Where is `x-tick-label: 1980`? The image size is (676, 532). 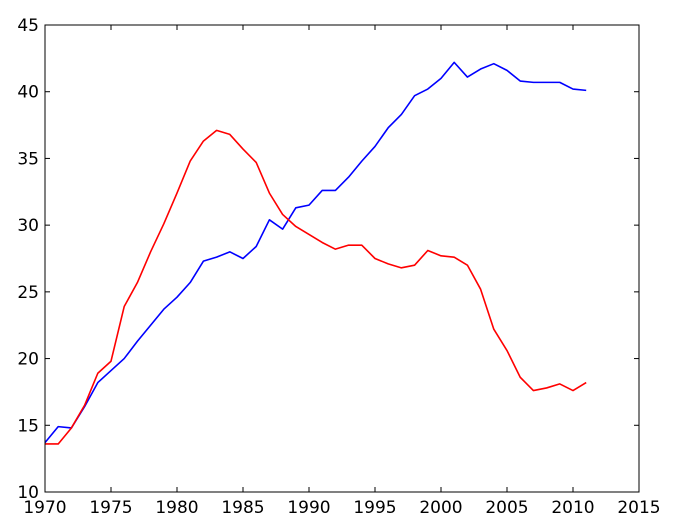 x-tick-label: 1980 is located at coordinates (176, 508).